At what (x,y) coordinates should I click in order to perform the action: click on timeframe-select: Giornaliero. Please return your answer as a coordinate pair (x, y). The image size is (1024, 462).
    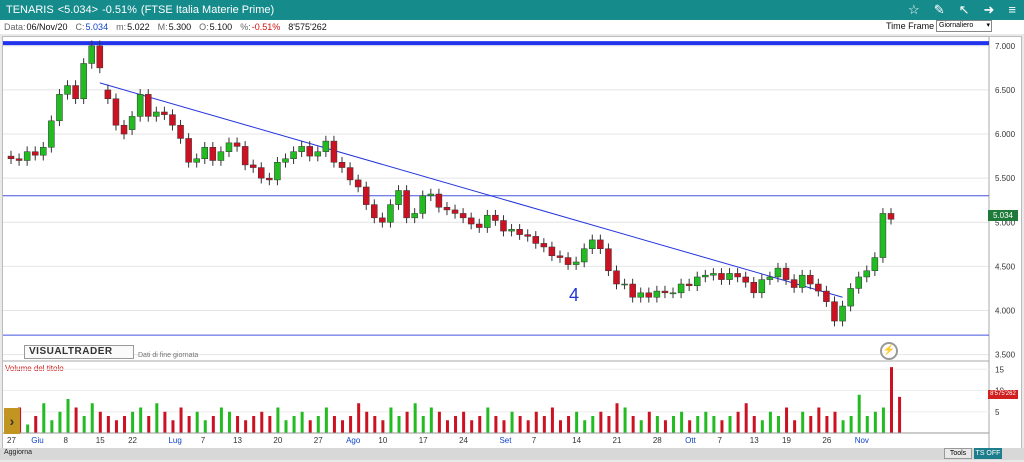
    Looking at the image, I should click on (964, 26).